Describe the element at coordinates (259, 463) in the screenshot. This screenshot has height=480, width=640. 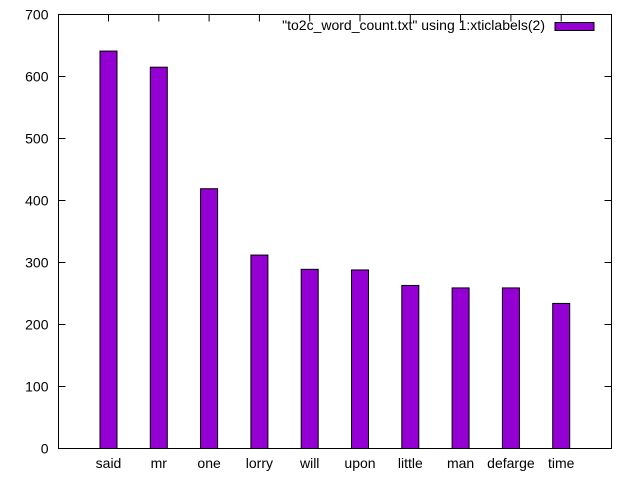
I see `x-tick-label-lorry: lorry` at that location.